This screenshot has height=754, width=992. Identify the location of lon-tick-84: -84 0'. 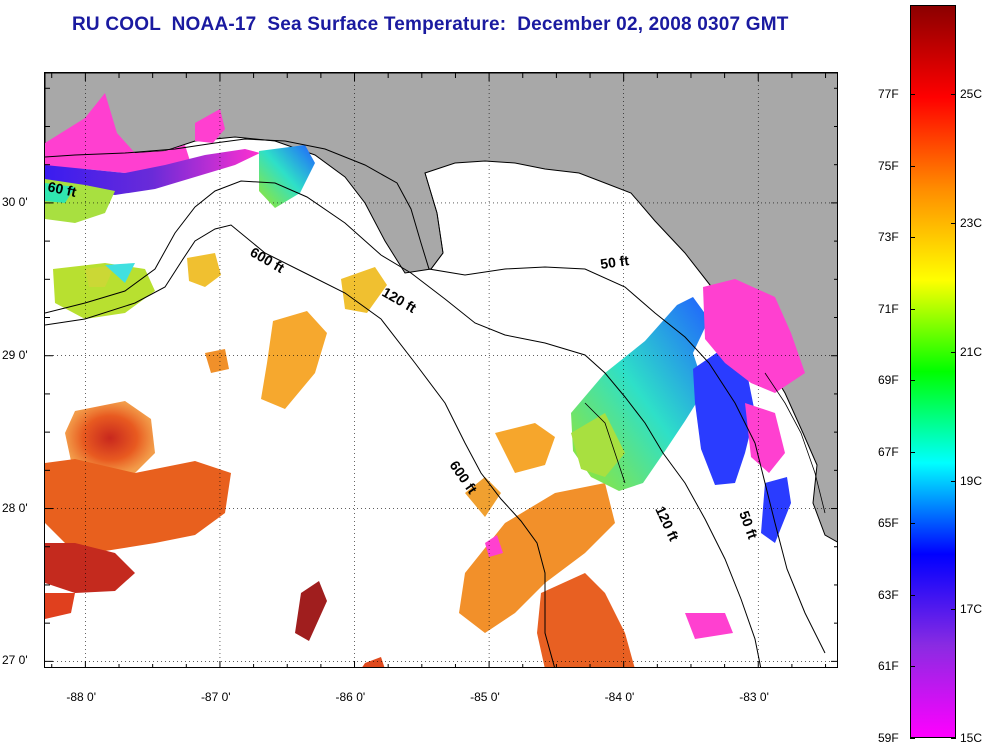
(619, 697).